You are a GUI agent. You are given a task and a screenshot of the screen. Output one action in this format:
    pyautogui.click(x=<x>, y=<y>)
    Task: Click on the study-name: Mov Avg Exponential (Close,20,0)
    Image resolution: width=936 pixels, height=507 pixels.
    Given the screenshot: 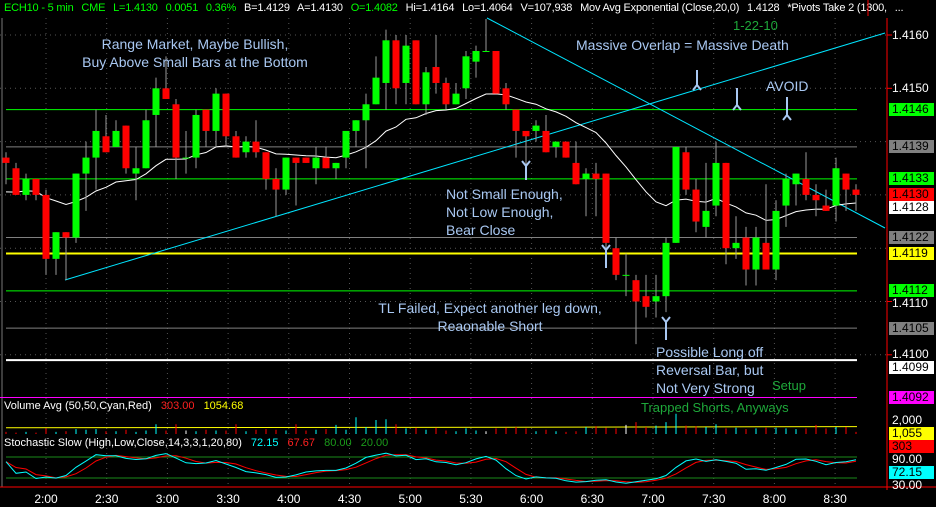 What is the action you would take?
    pyautogui.click(x=660, y=8)
    